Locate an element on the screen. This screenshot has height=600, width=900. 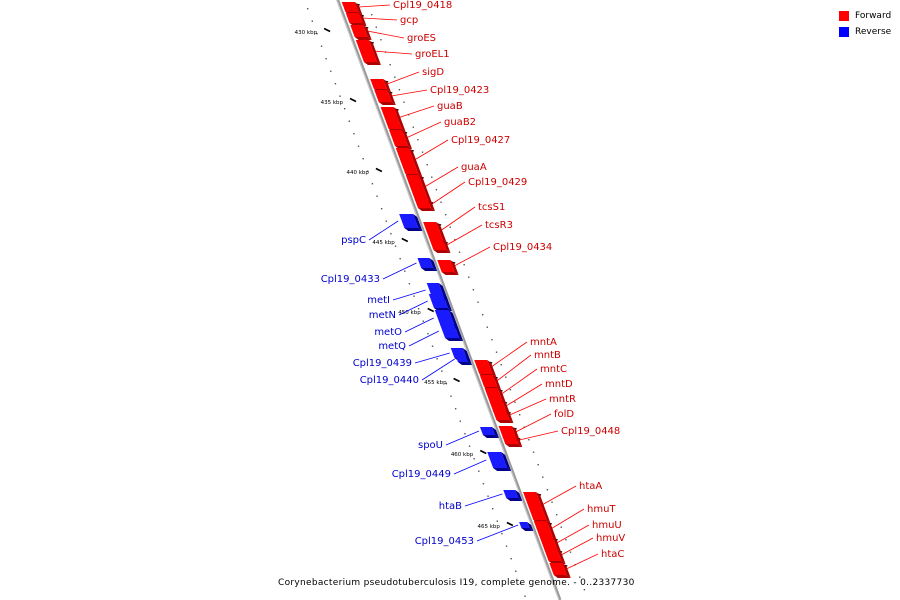
reverse-gene-htab is located at coordinates (513, 495).